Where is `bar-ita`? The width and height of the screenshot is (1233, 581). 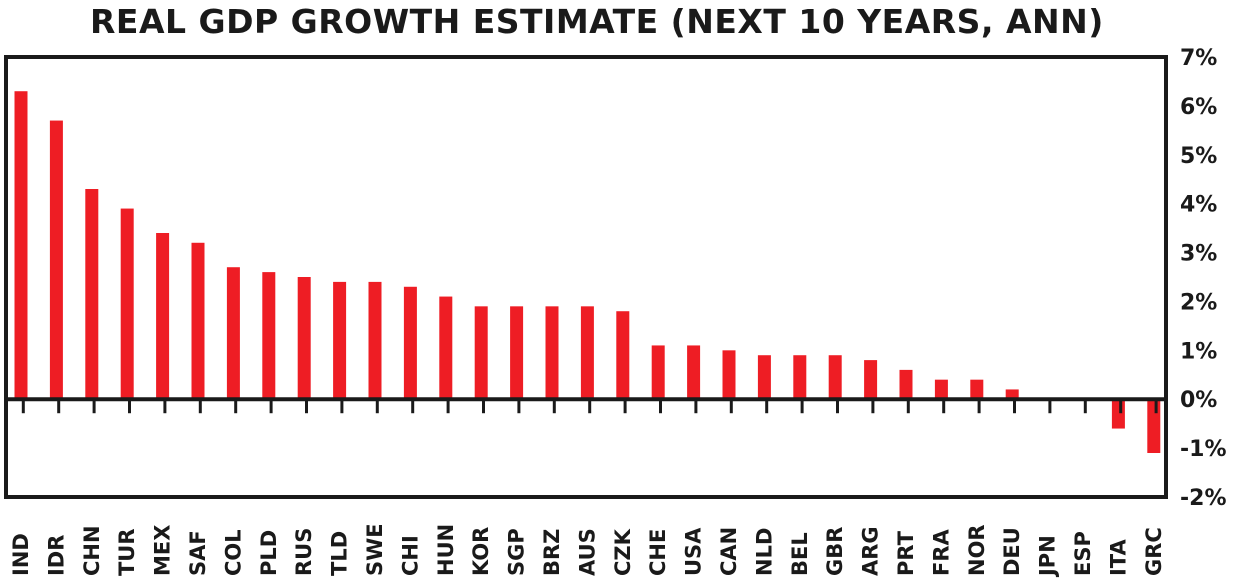
bar-ita is located at coordinates (1118, 414).